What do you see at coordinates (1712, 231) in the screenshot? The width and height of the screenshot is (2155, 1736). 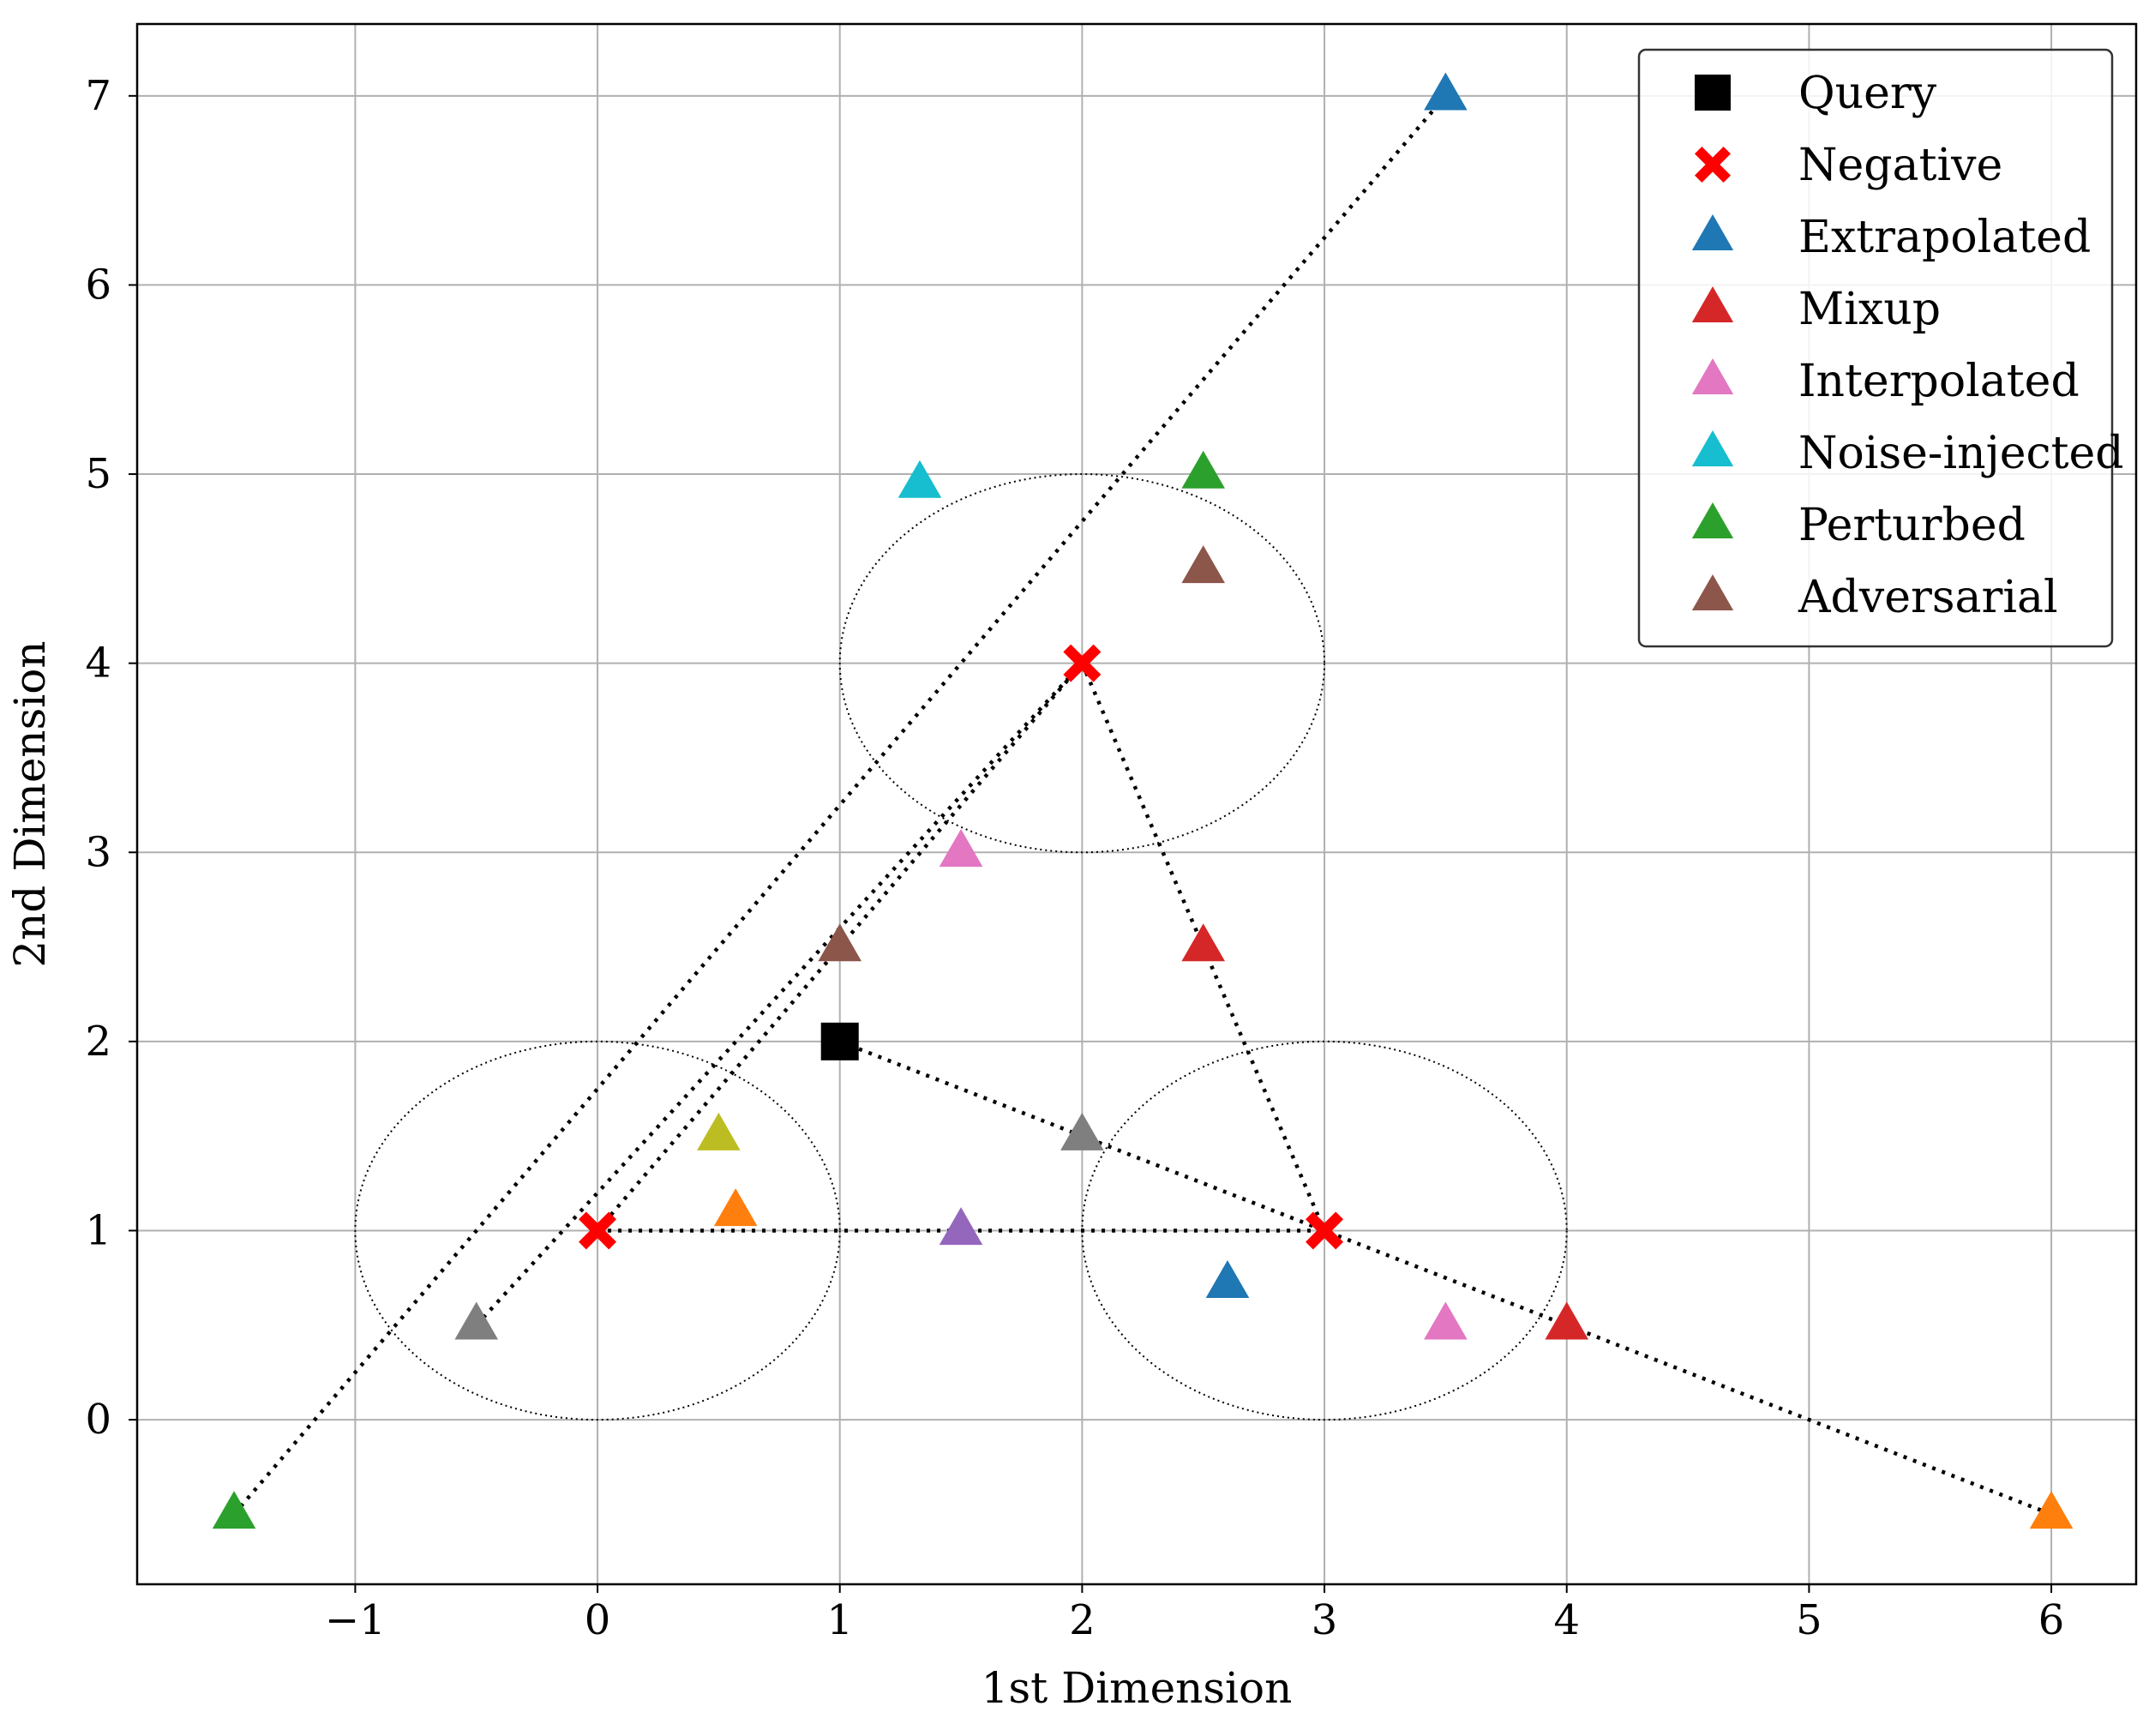 I see `legend-extrapolated-marker` at bounding box center [1712, 231].